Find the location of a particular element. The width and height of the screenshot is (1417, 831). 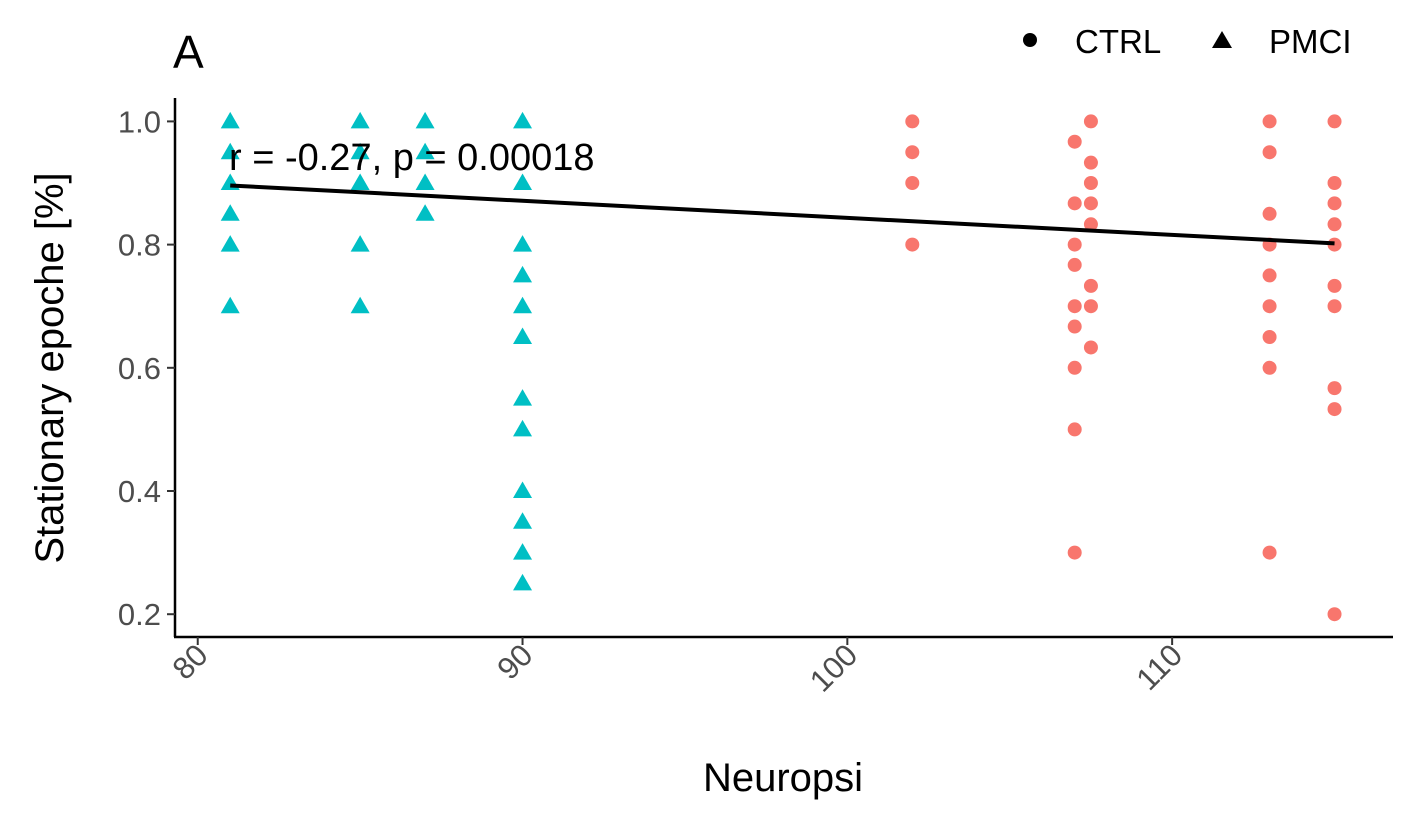

y-tick-label-3: 0.8 is located at coordinates (139, 245).